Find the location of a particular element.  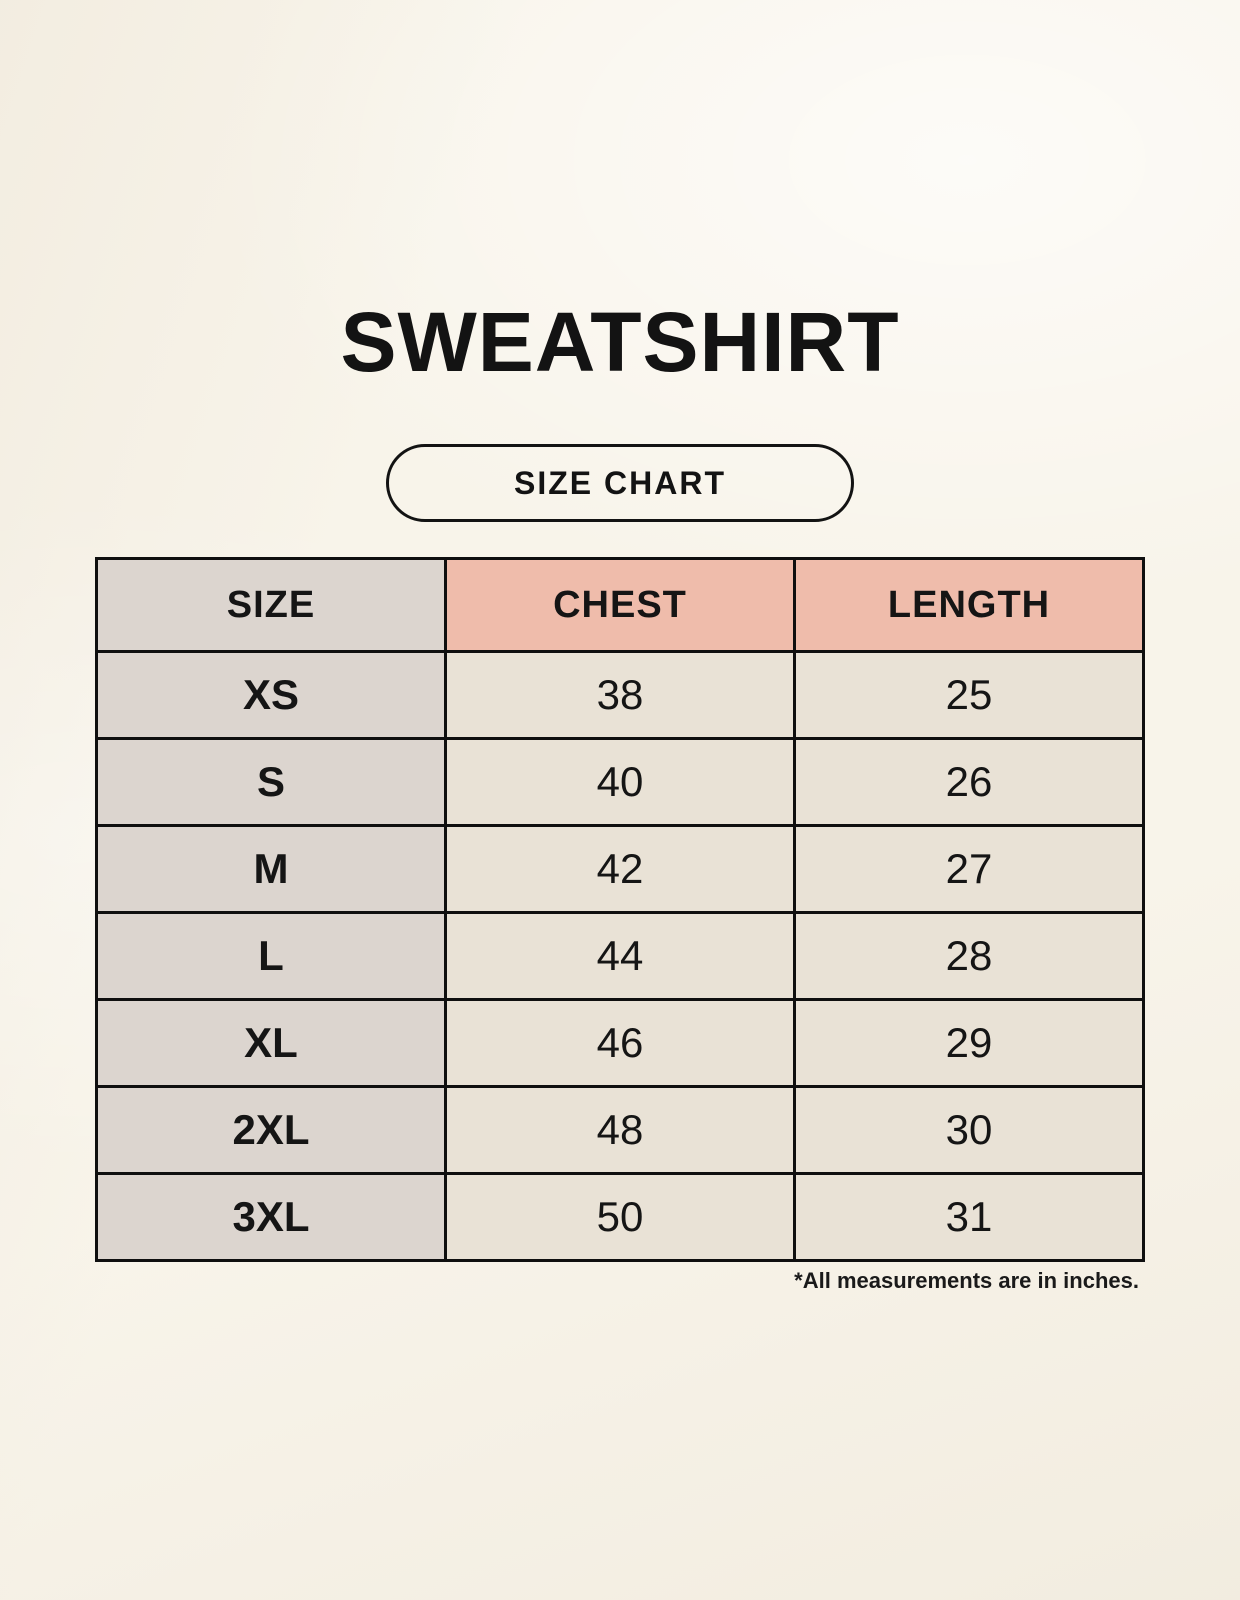

chest-cell: 50 is located at coordinates (620, 1217).